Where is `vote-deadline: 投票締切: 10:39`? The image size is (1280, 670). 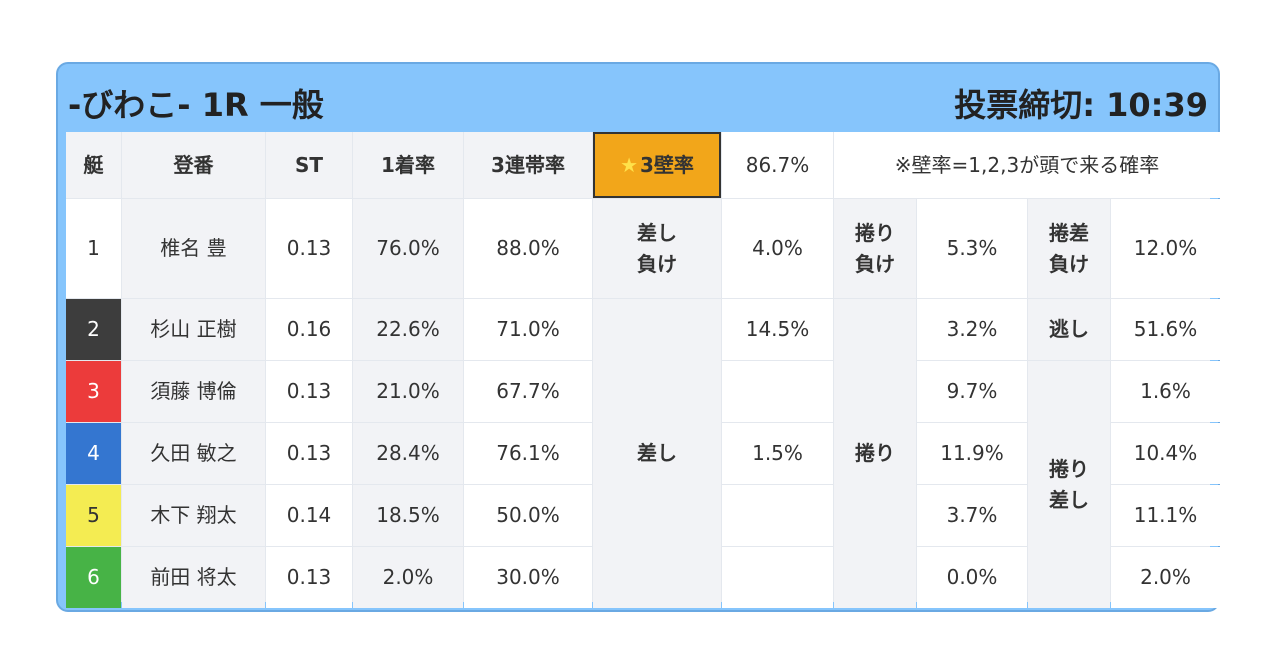 vote-deadline: 投票締切: 10:39 is located at coordinates (1081, 105).